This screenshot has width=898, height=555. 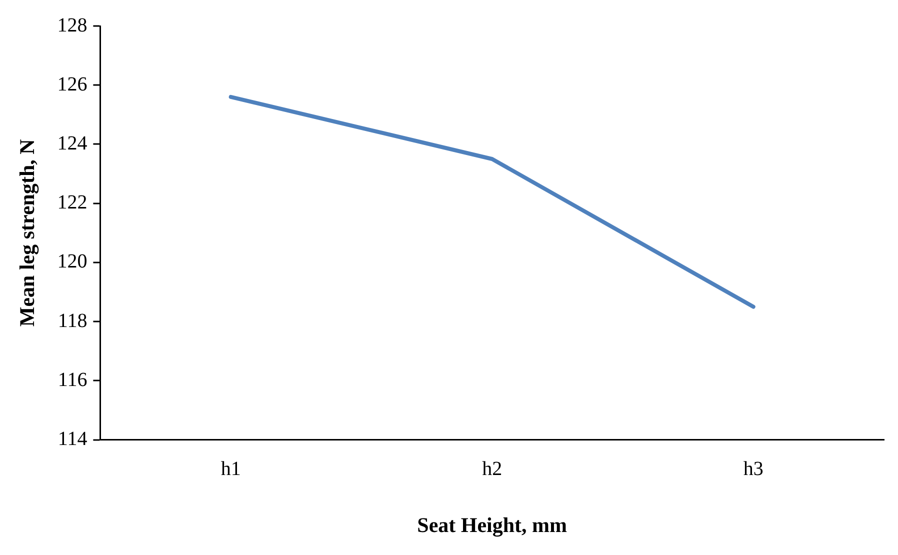 I want to click on y-tick-label: 120, so click(x=72, y=261).